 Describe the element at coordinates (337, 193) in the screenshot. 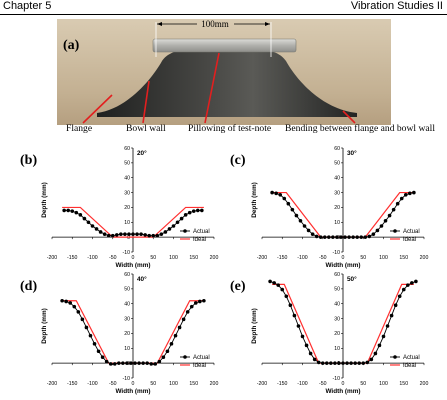

I see `y-tick-label: 30` at that location.